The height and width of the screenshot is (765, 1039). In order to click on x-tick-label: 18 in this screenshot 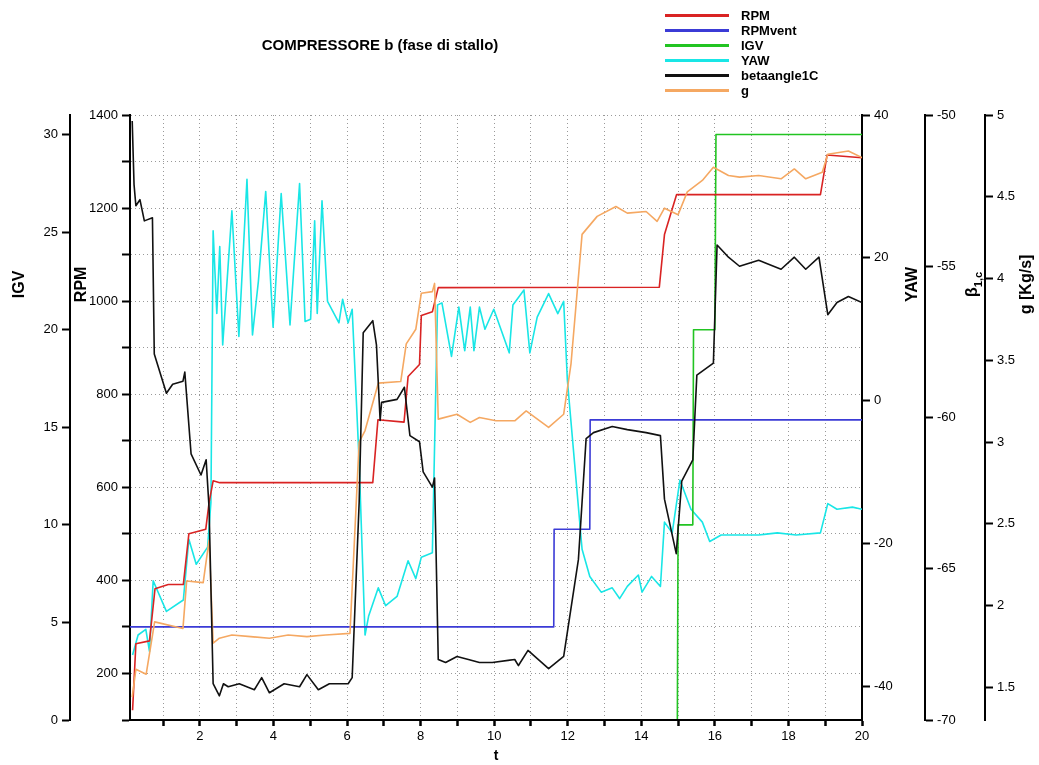, I will do `click(788, 736)`.